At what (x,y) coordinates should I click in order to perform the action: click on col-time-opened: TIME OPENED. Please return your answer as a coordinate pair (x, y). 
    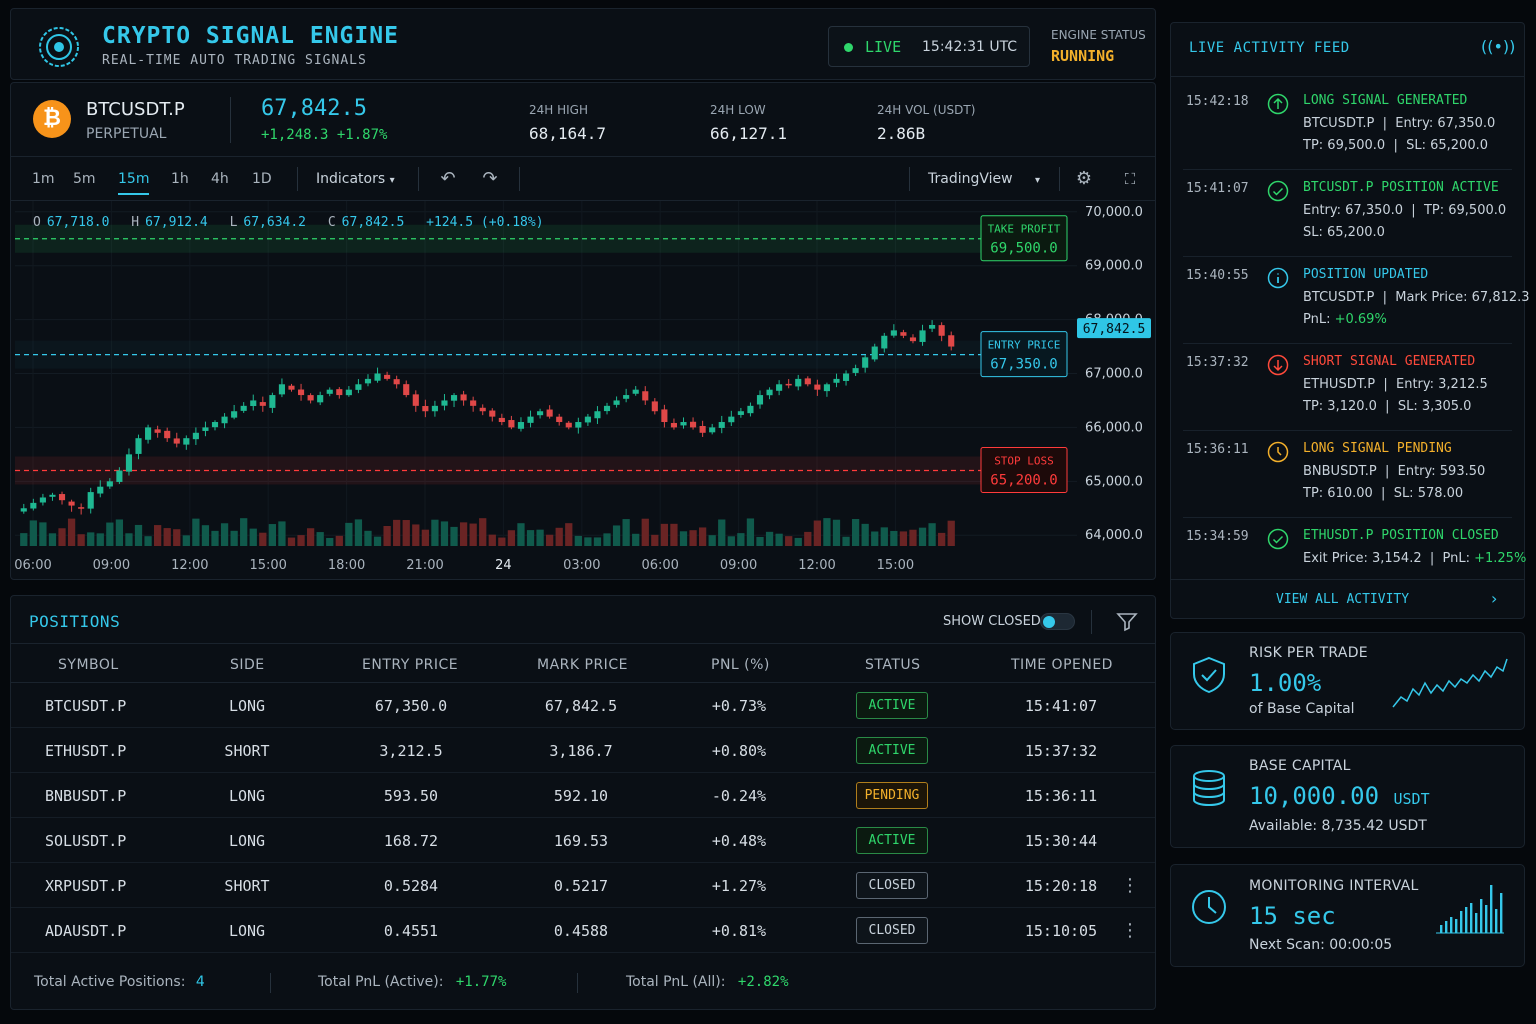
    Looking at the image, I should click on (1062, 665).